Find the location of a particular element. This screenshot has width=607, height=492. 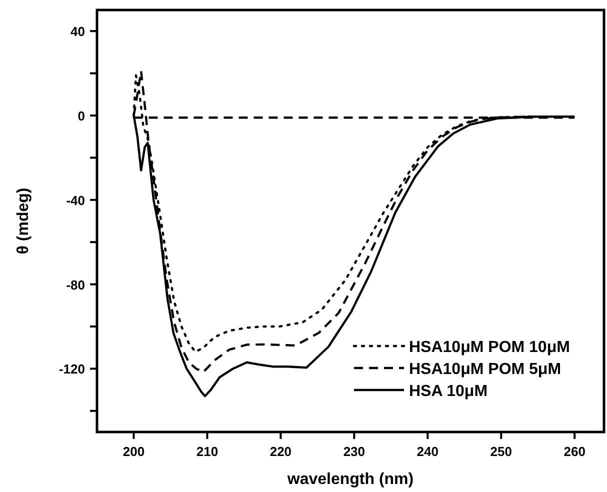

x-tick-label: 200 is located at coordinates (133, 451).